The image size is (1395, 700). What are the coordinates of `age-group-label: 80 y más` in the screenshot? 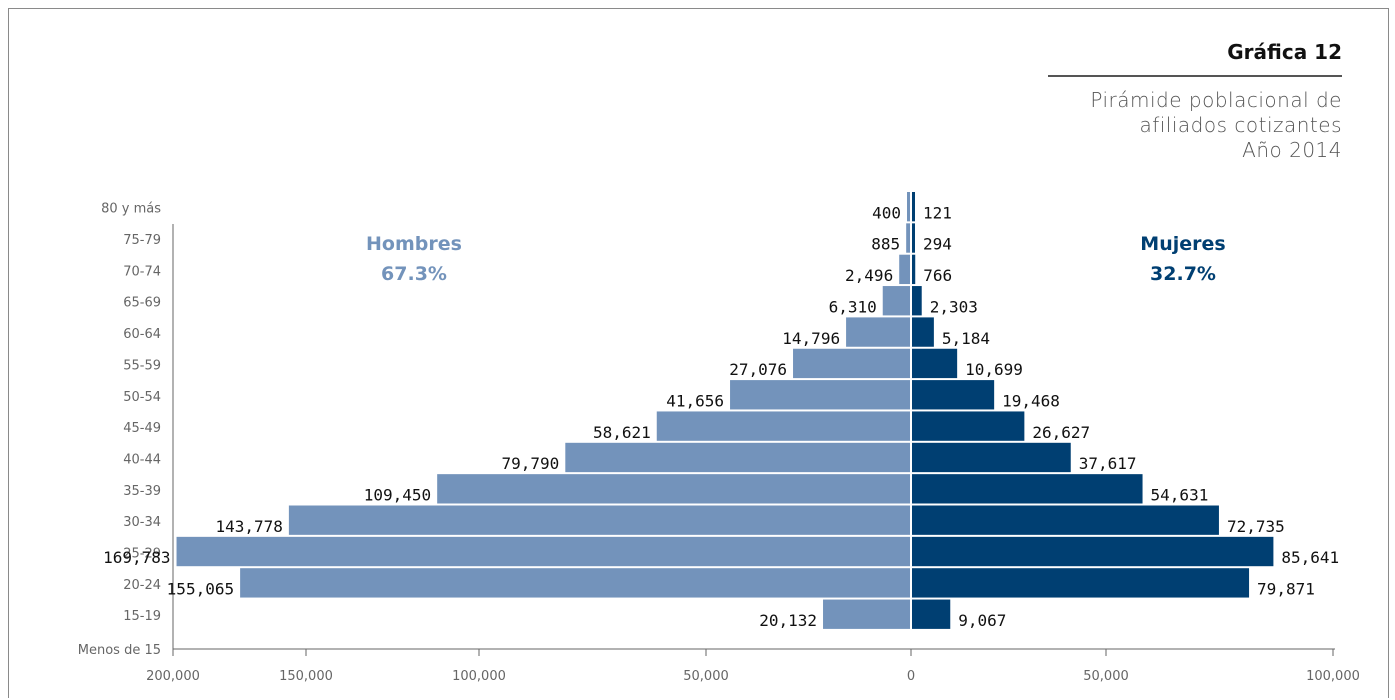 It's located at (131, 209).